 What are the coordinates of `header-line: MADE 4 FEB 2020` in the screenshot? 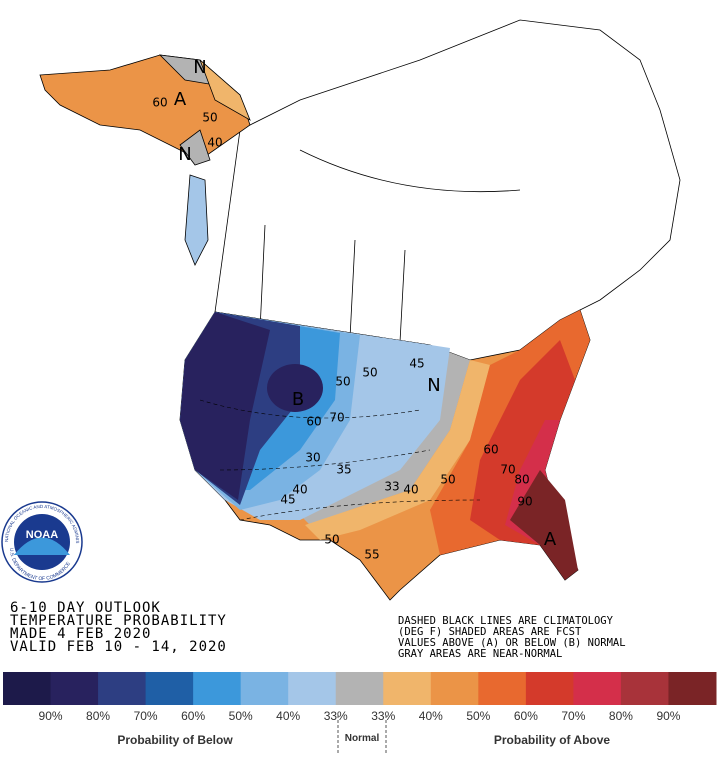 It's located at (80, 634).